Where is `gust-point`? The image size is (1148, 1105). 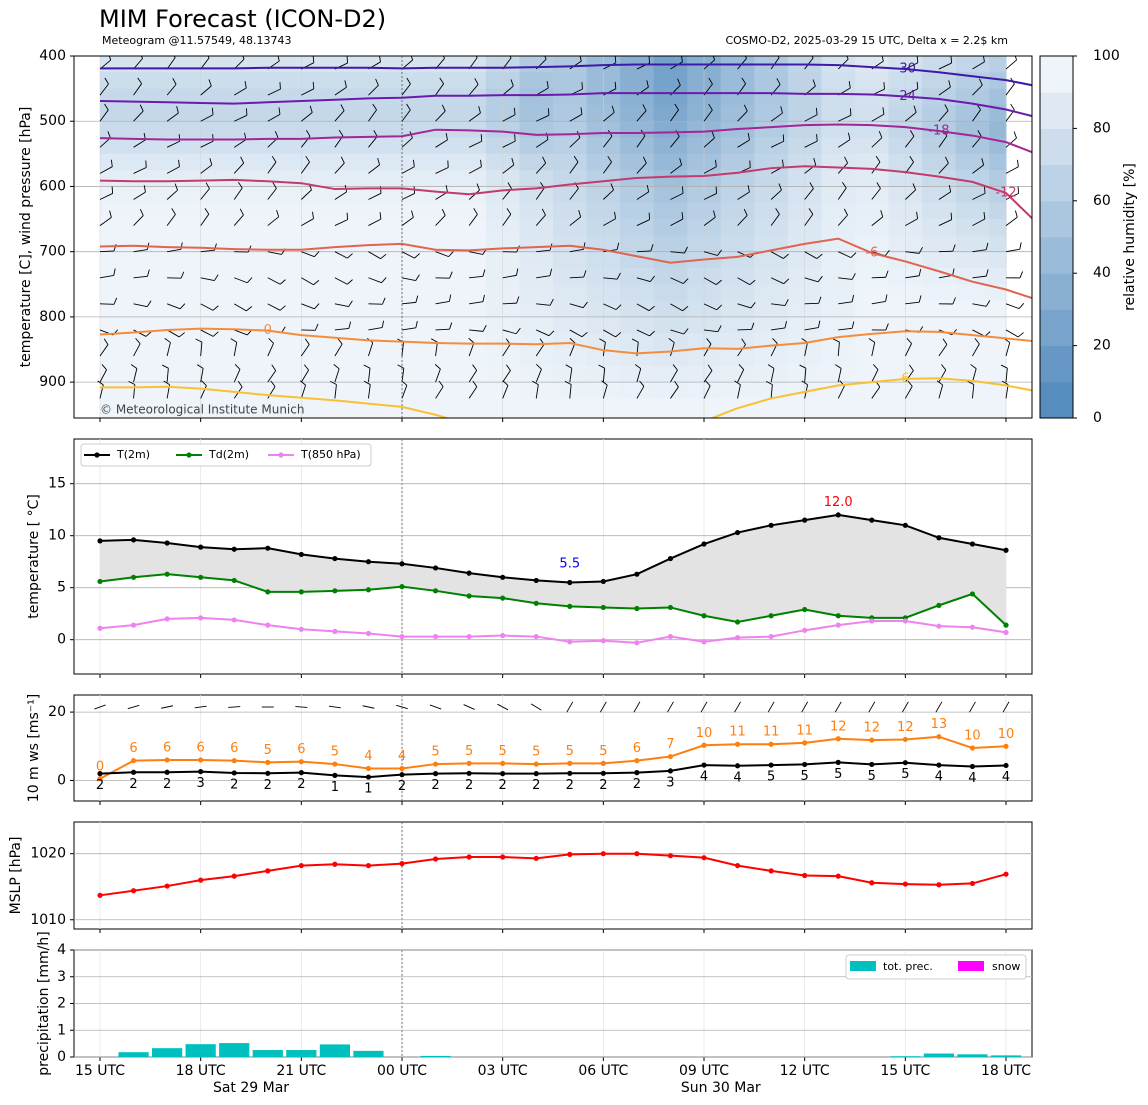
gust-point is located at coordinates (771, 744).